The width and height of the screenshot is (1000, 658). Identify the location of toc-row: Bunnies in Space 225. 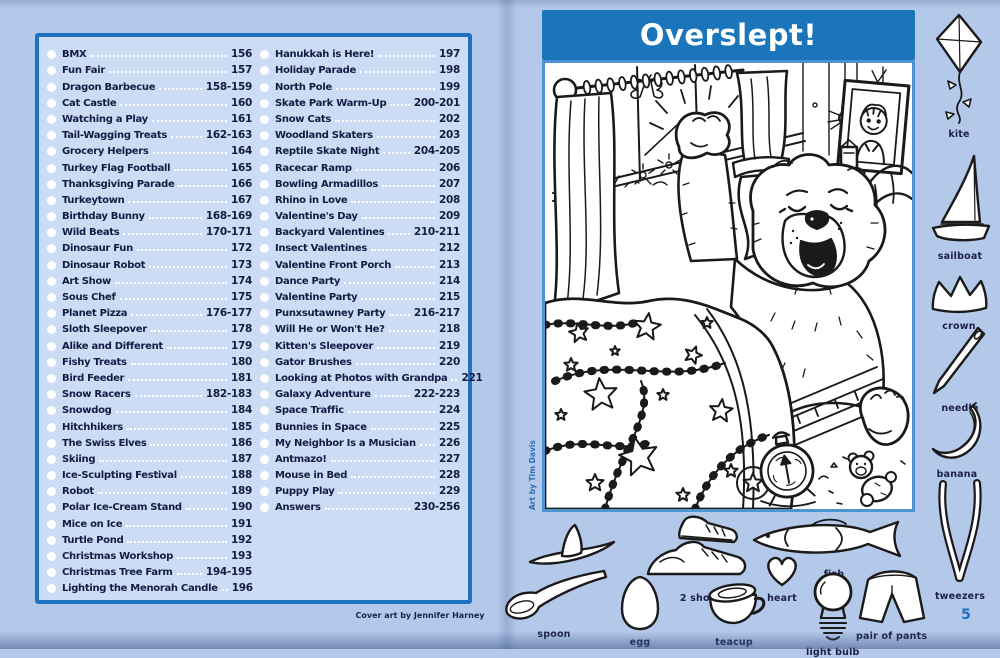
(360, 425).